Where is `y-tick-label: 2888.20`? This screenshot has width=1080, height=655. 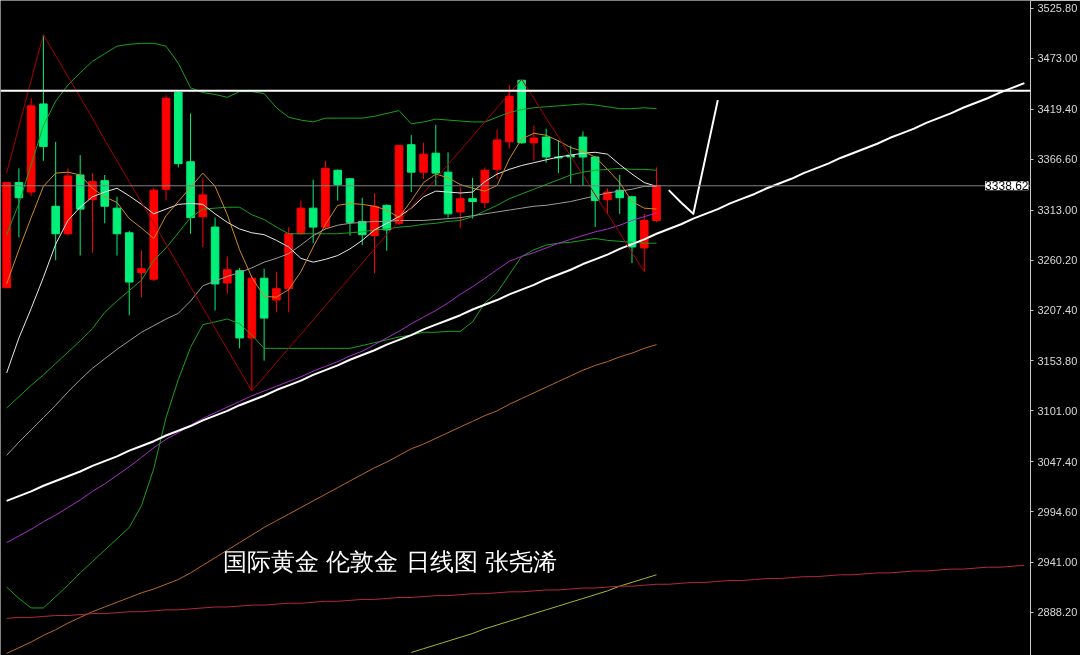 y-tick-label: 2888.20 is located at coordinates (1057, 612).